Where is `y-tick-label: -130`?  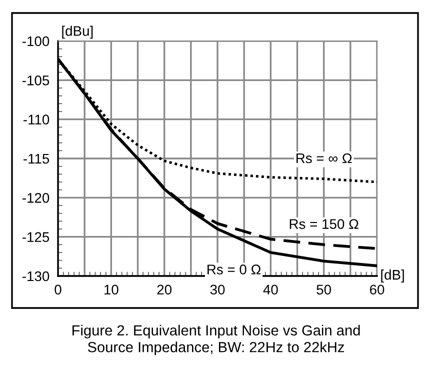
y-tick-label: -130 is located at coordinates (36, 276).